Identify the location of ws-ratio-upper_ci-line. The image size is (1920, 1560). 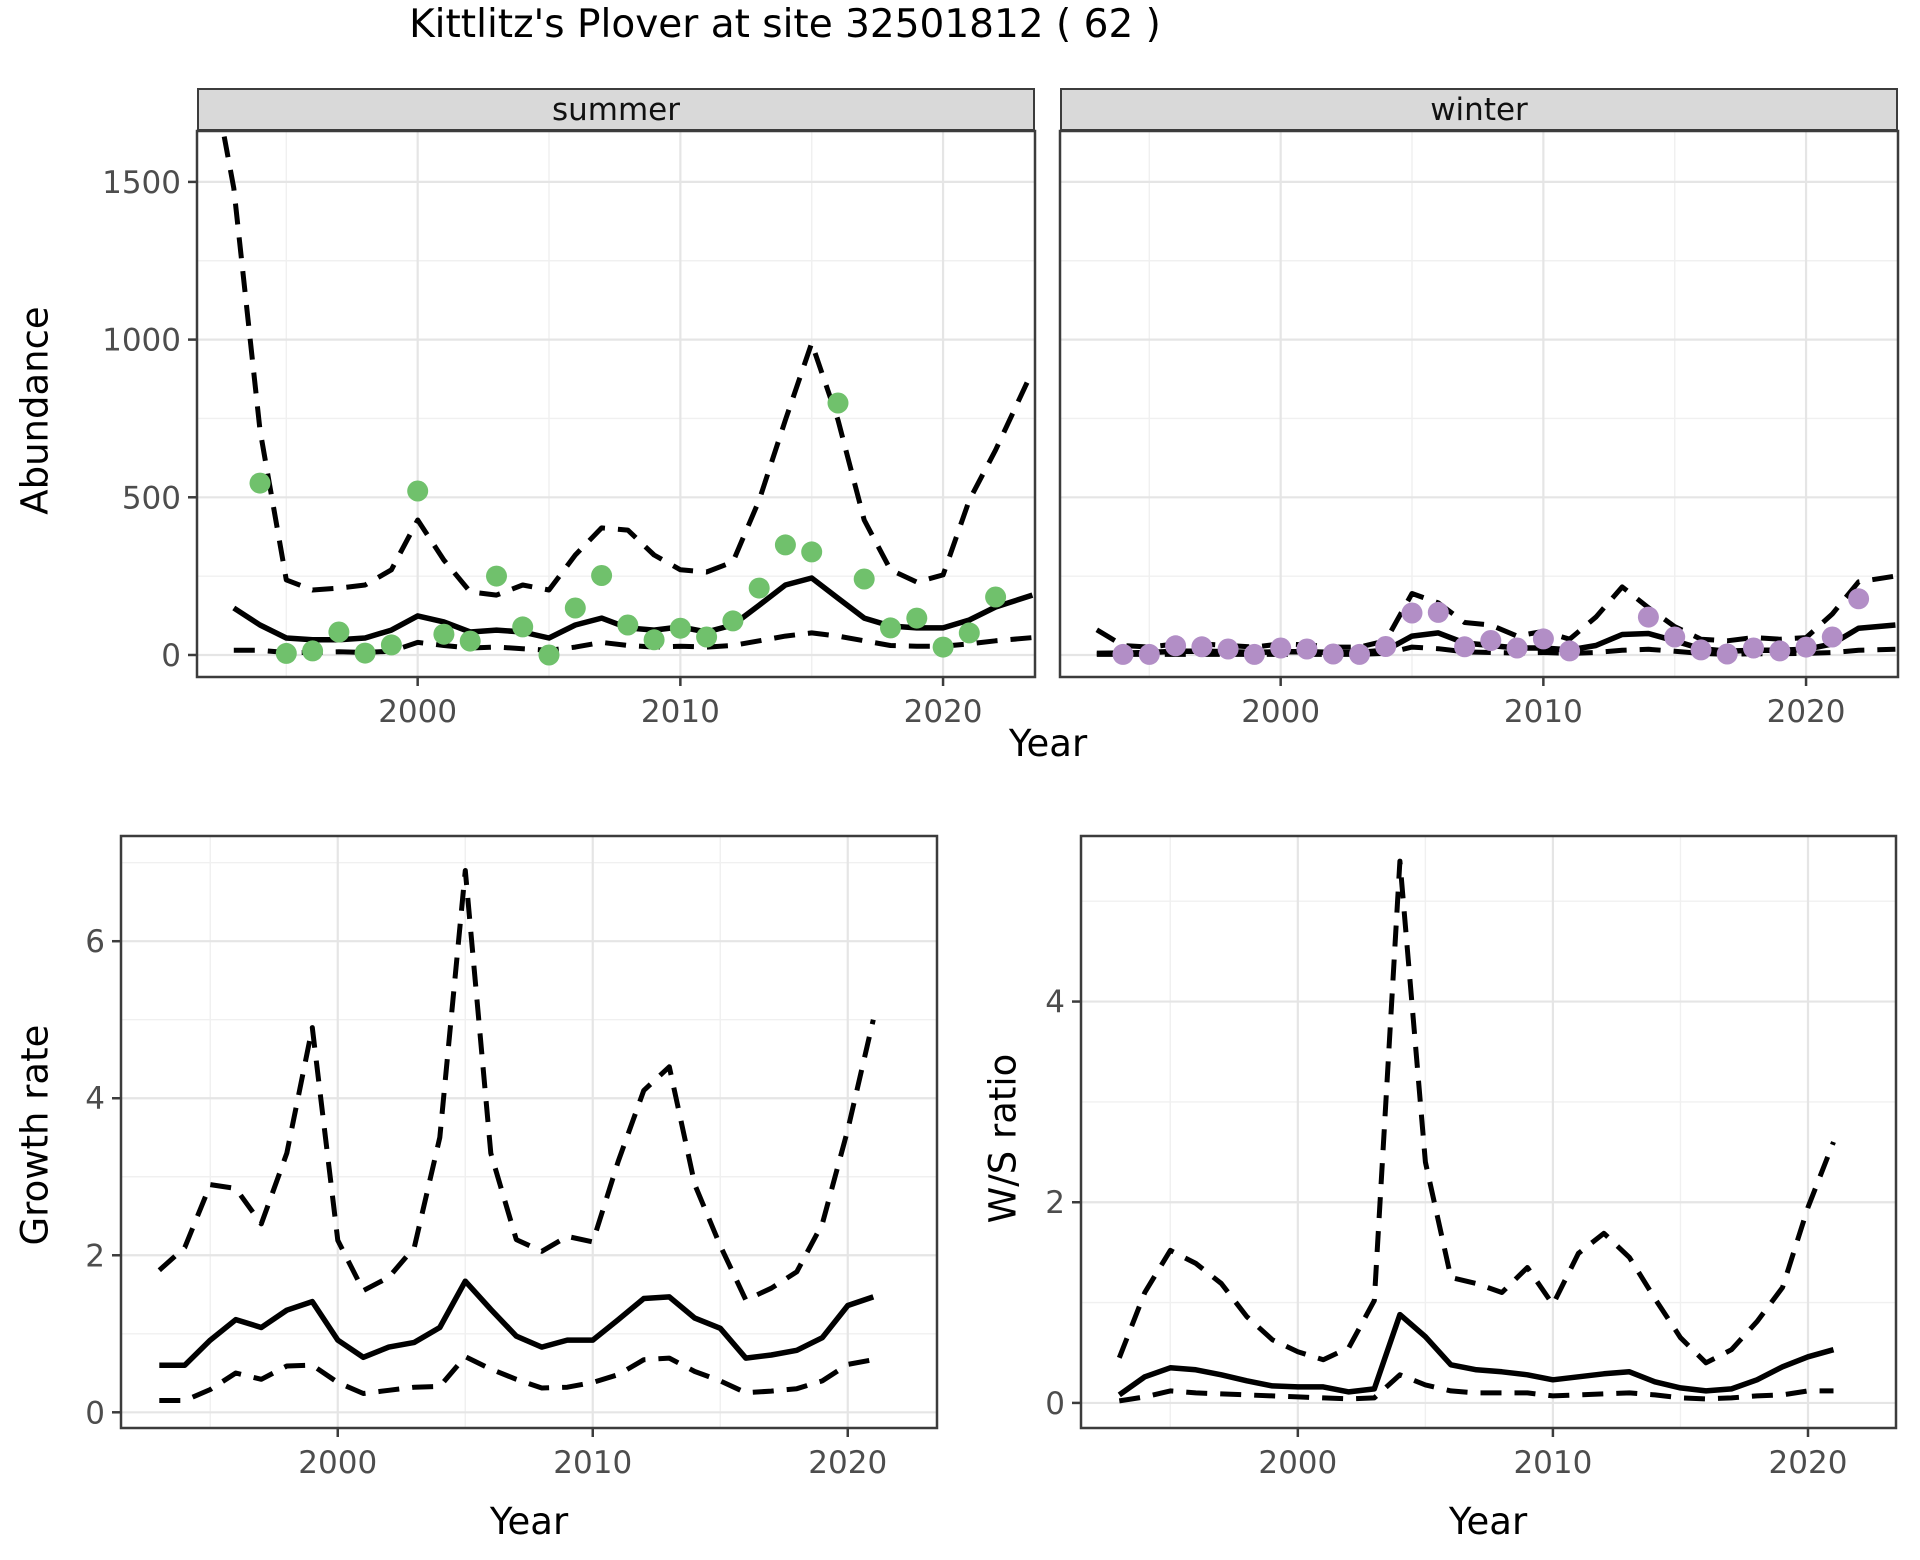
(1476, 1112).